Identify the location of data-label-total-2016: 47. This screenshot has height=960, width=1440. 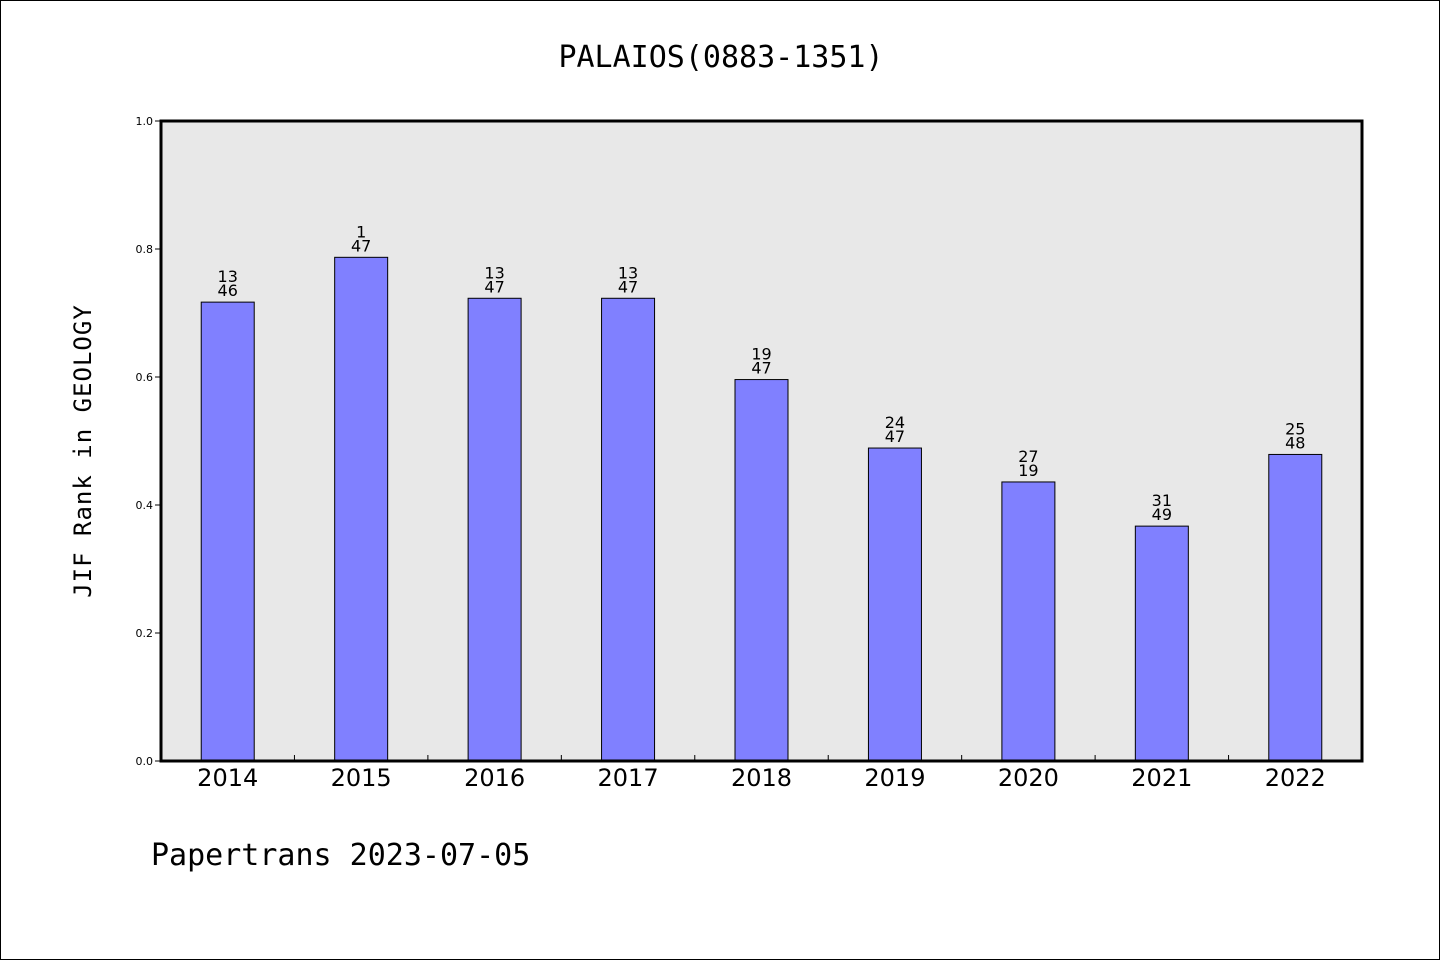
(494, 286).